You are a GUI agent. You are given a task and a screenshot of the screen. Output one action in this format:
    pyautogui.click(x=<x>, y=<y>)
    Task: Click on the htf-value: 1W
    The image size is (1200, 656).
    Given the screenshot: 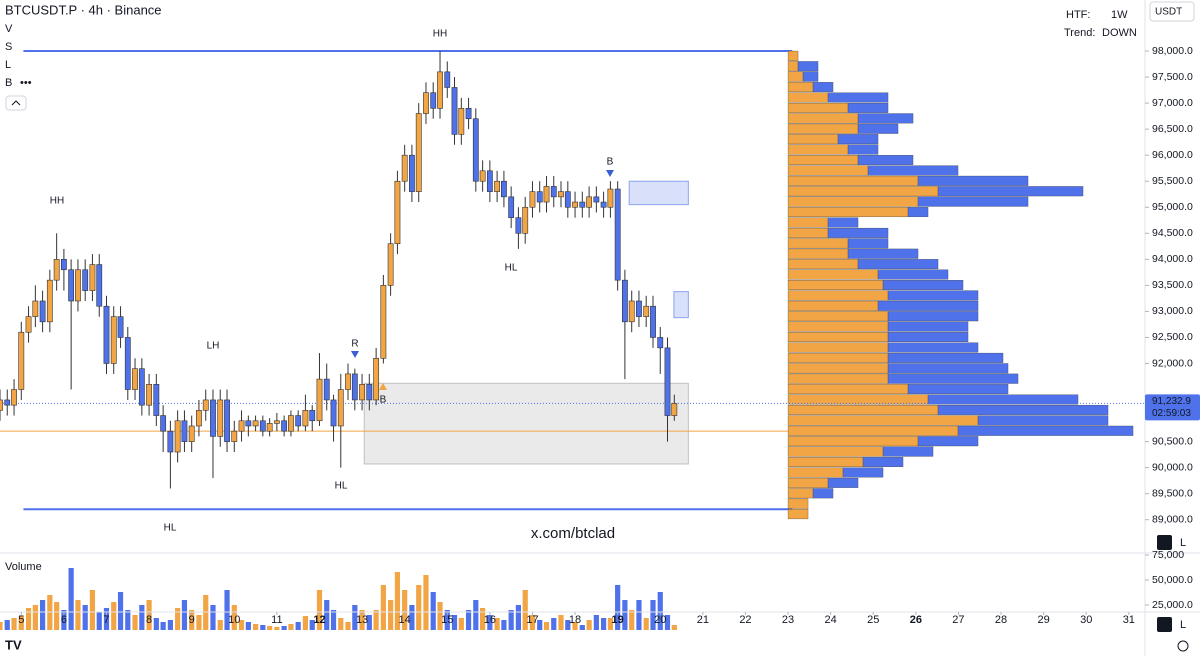 What is the action you would take?
    pyautogui.click(x=1119, y=15)
    